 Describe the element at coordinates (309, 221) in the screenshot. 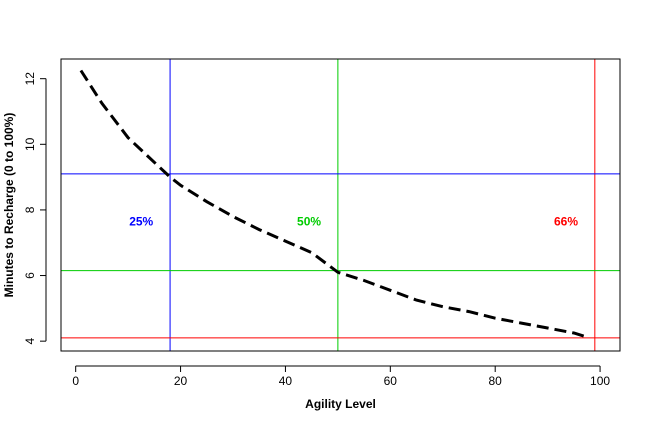

I see `annotation-1: 50%` at that location.